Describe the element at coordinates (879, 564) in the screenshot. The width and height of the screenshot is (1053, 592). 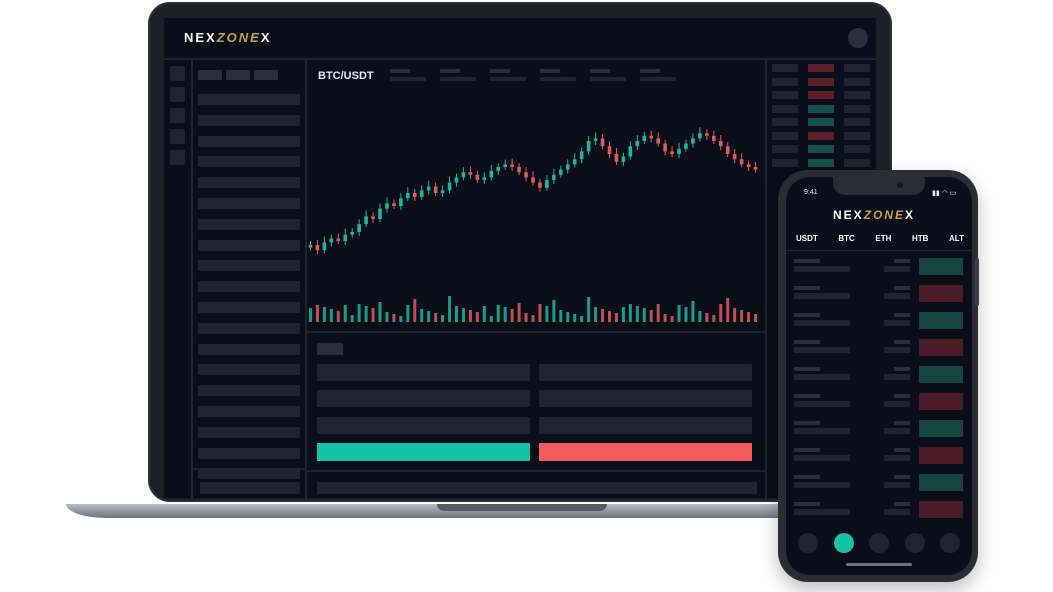
I see `home-indicator` at that location.